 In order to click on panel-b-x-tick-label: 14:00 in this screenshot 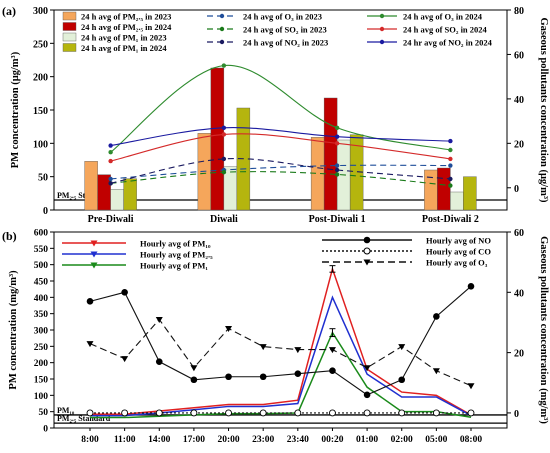, I will do `click(159, 440)`.